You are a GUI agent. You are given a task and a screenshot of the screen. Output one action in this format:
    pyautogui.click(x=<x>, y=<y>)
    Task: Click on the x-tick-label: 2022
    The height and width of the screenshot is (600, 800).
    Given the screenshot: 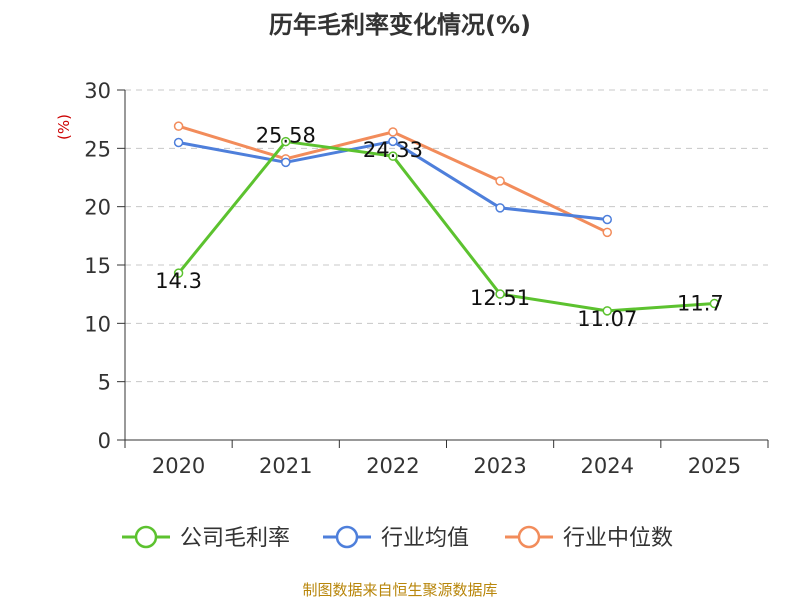 What is the action you would take?
    pyautogui.click(x=392, y=466)
    